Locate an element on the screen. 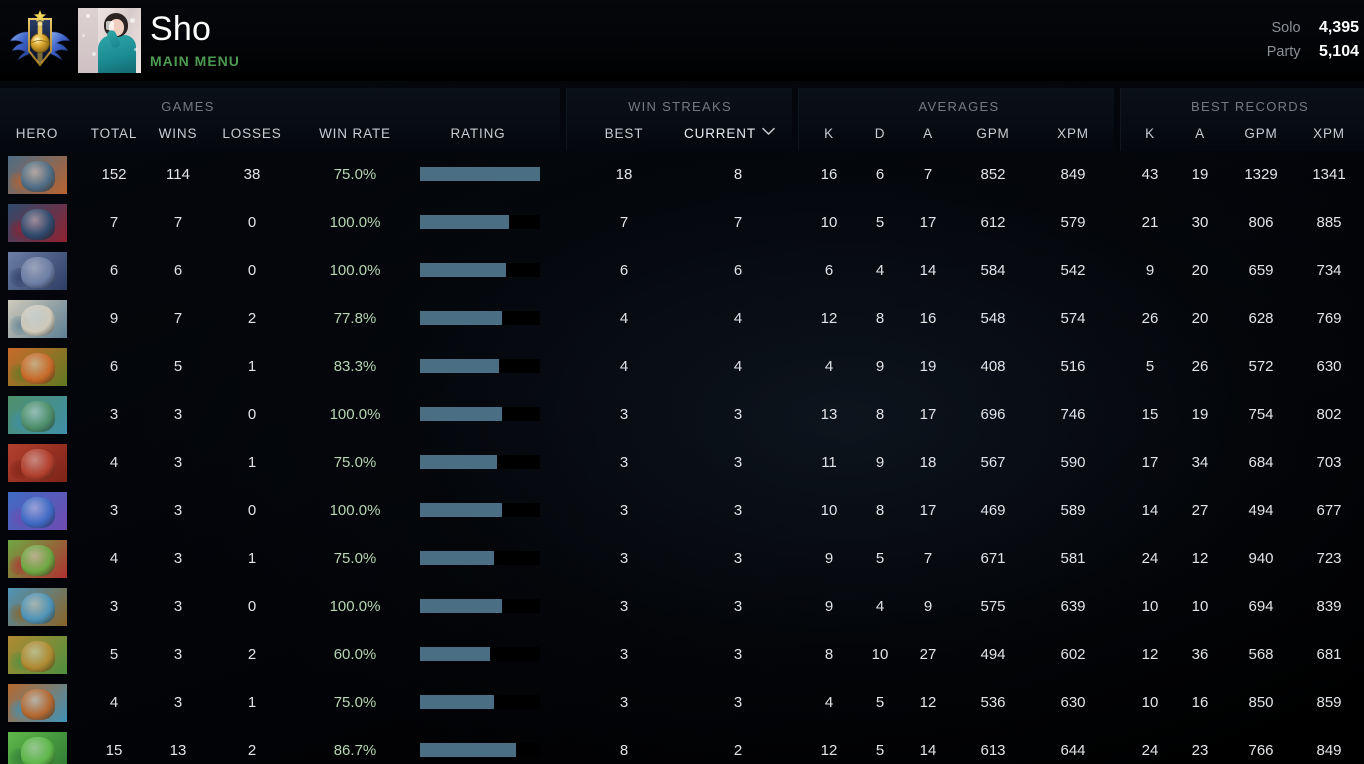 The height and width of the screenshot is (764, 1364). col-header-avg-k: K is located at coordinates (829, 133).